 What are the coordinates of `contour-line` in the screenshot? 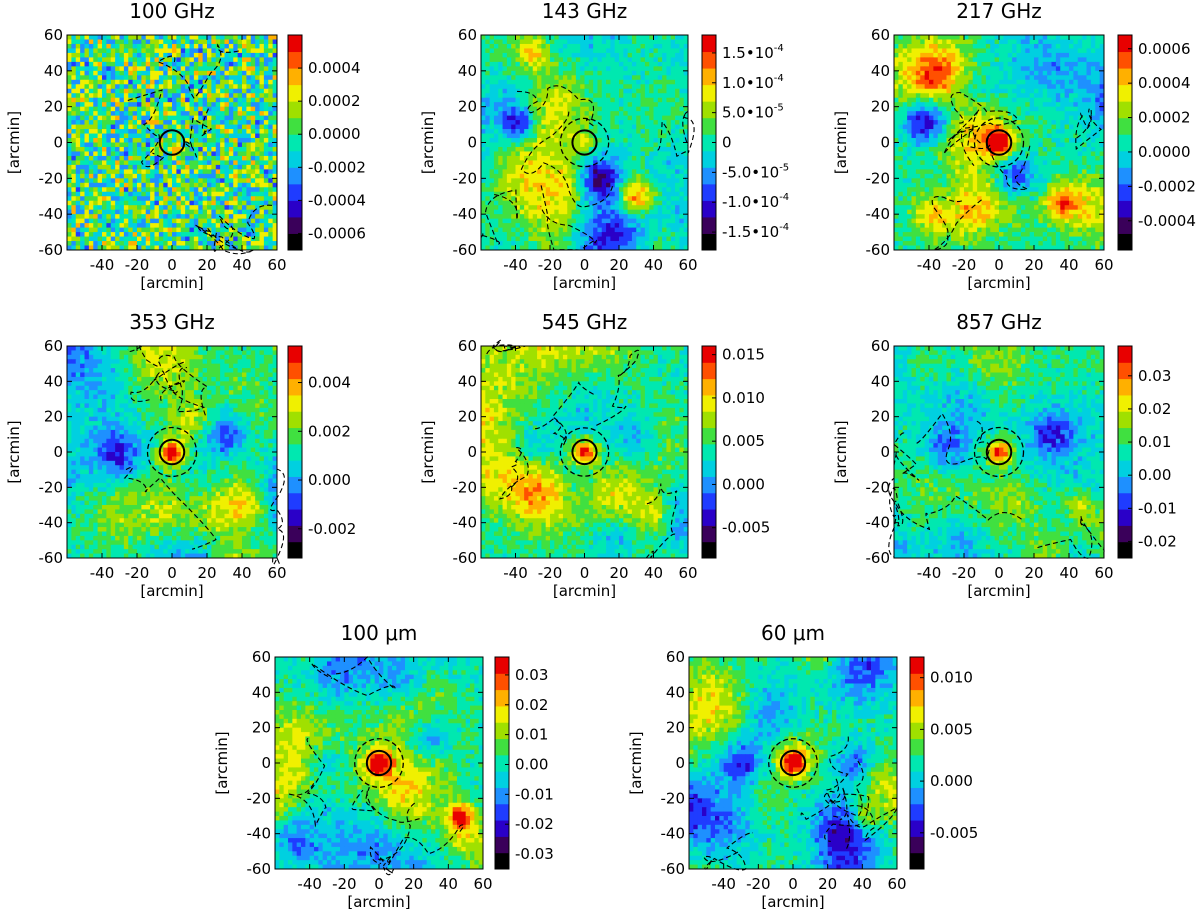 It's located at (554, 106).